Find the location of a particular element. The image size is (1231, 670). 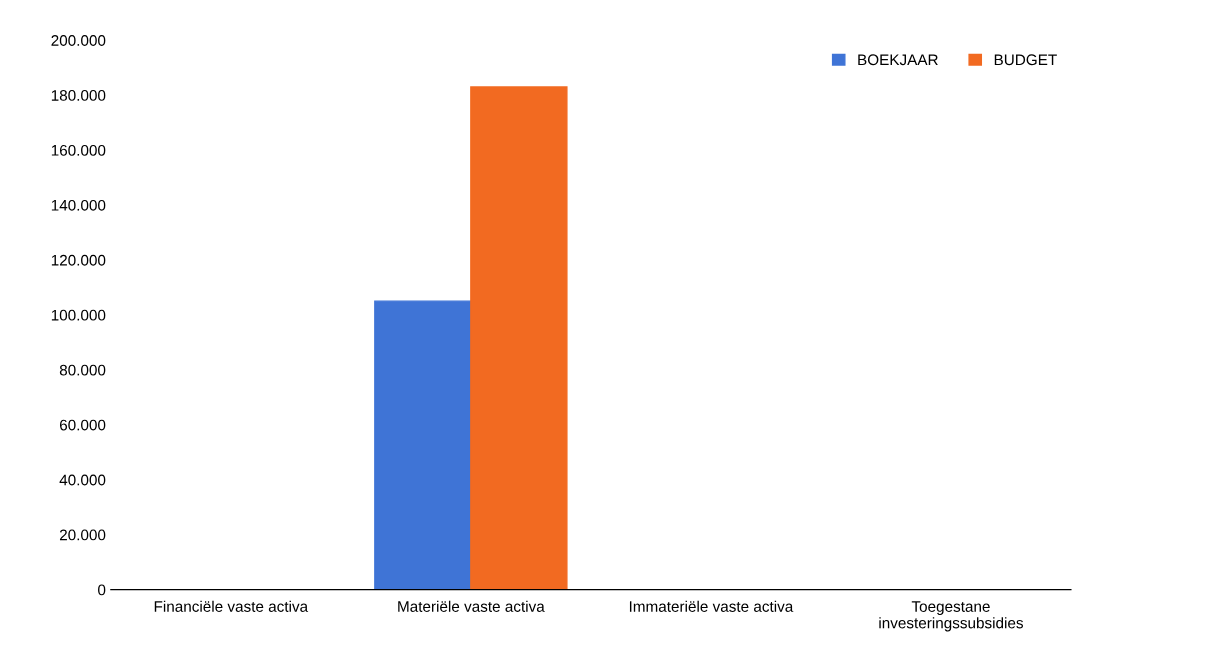

legend-label: BUDGET is located at coordinates (1025, 60).